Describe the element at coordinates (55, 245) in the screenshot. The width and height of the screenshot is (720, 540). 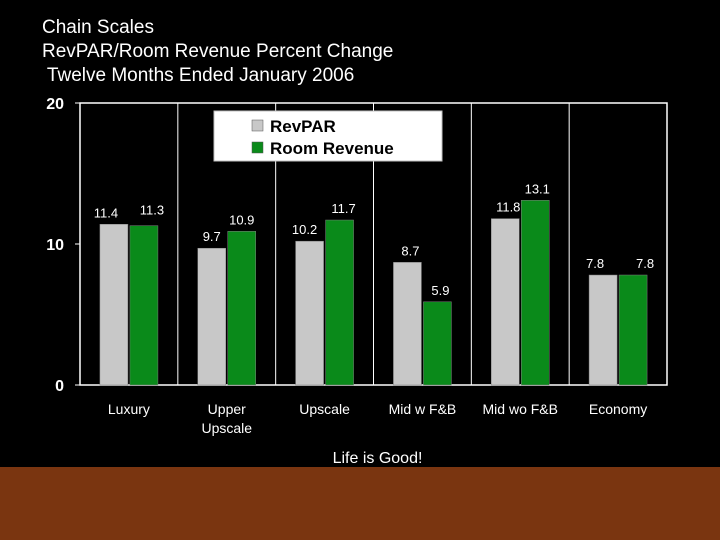
I see `y-tick-label: 10` at that location.